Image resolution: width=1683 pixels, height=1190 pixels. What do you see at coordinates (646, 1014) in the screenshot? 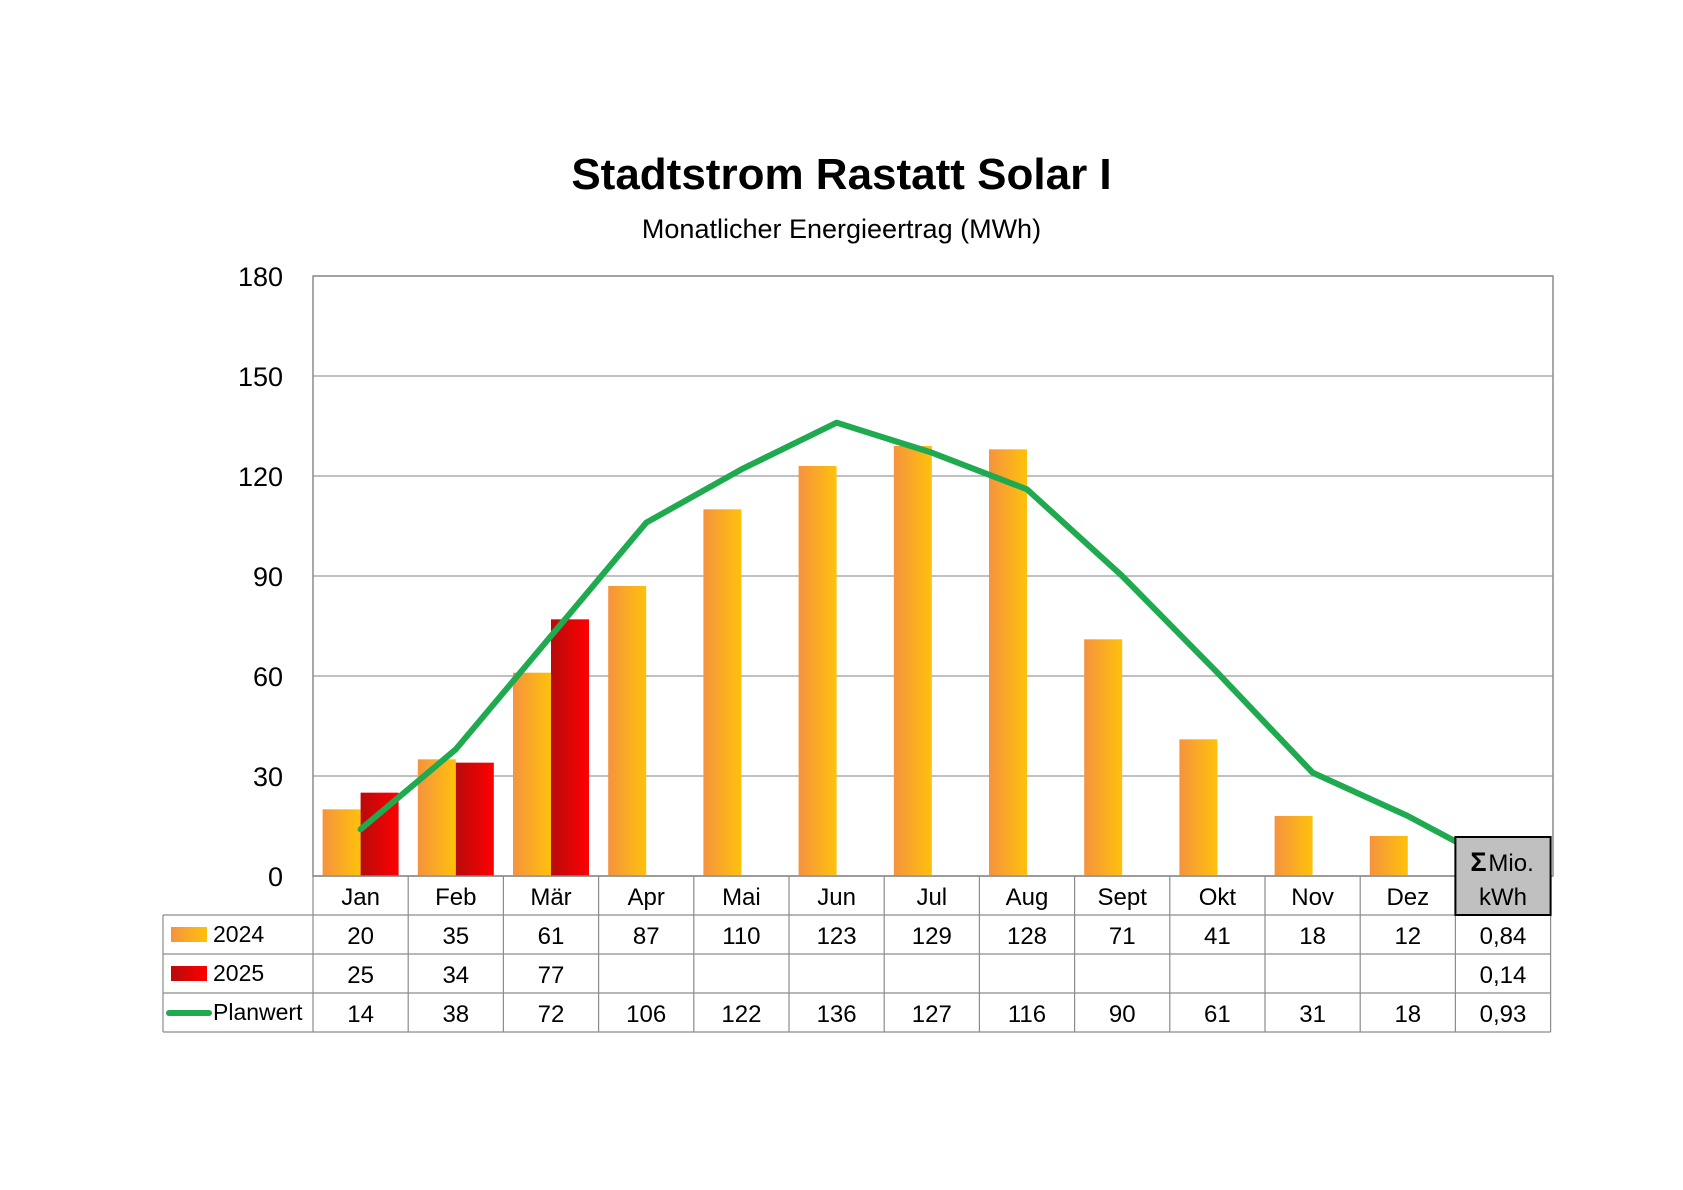
I see `table-cell: 106` at bounding box center [646, 1014].